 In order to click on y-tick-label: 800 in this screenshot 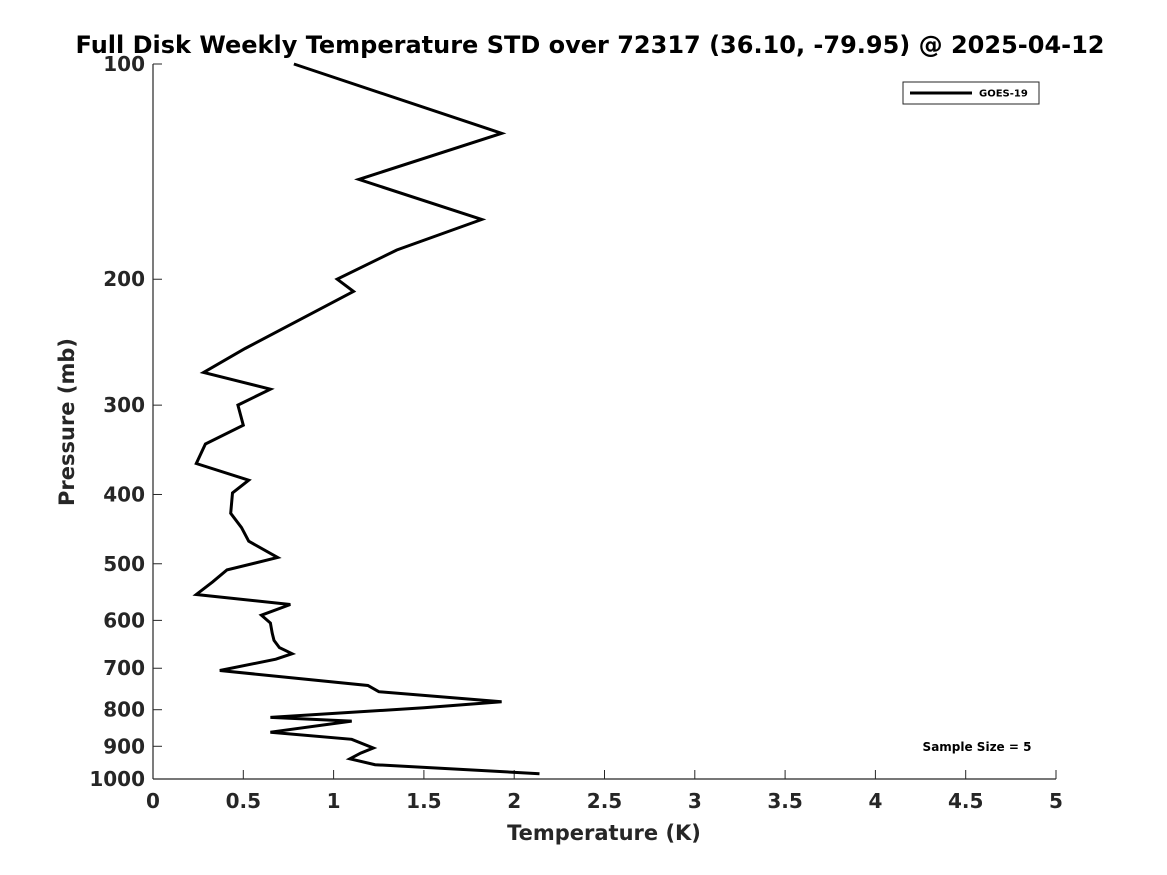, I will do `click(124, 710)`.